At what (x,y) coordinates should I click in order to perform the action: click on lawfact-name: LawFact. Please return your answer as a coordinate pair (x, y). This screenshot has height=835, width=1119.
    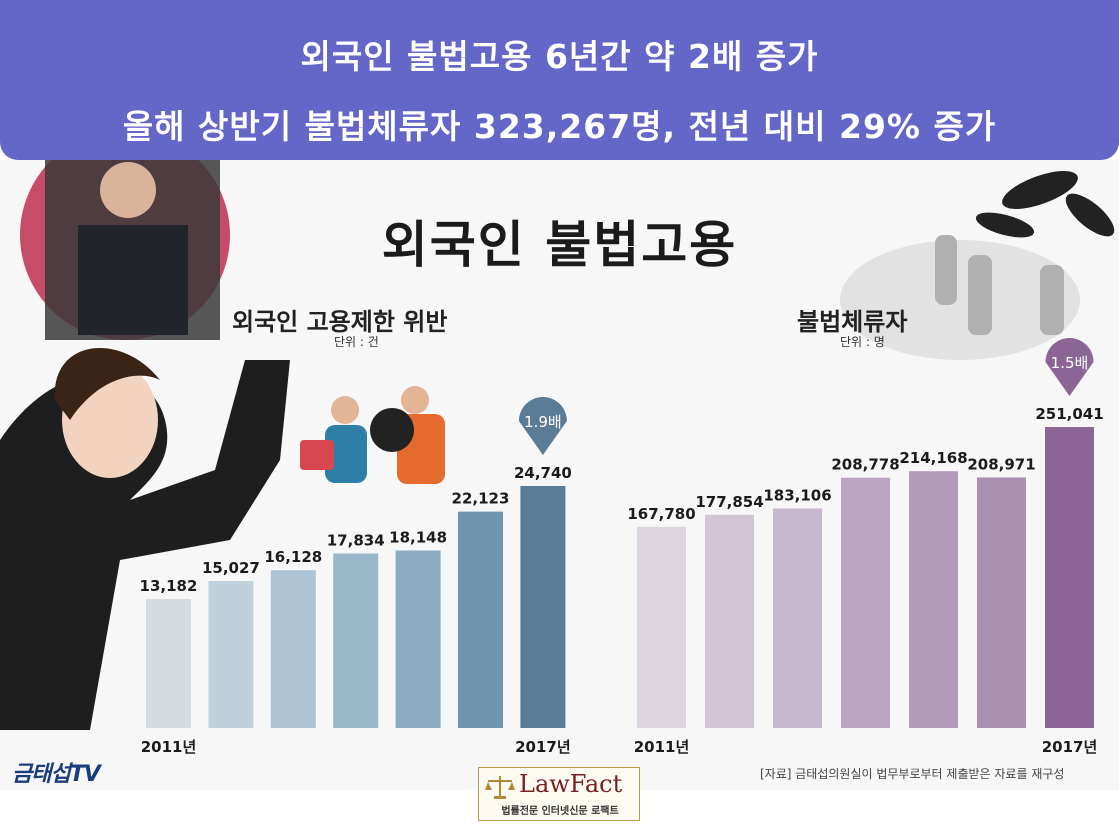
    Looking at the image, I should click on (571, 784).